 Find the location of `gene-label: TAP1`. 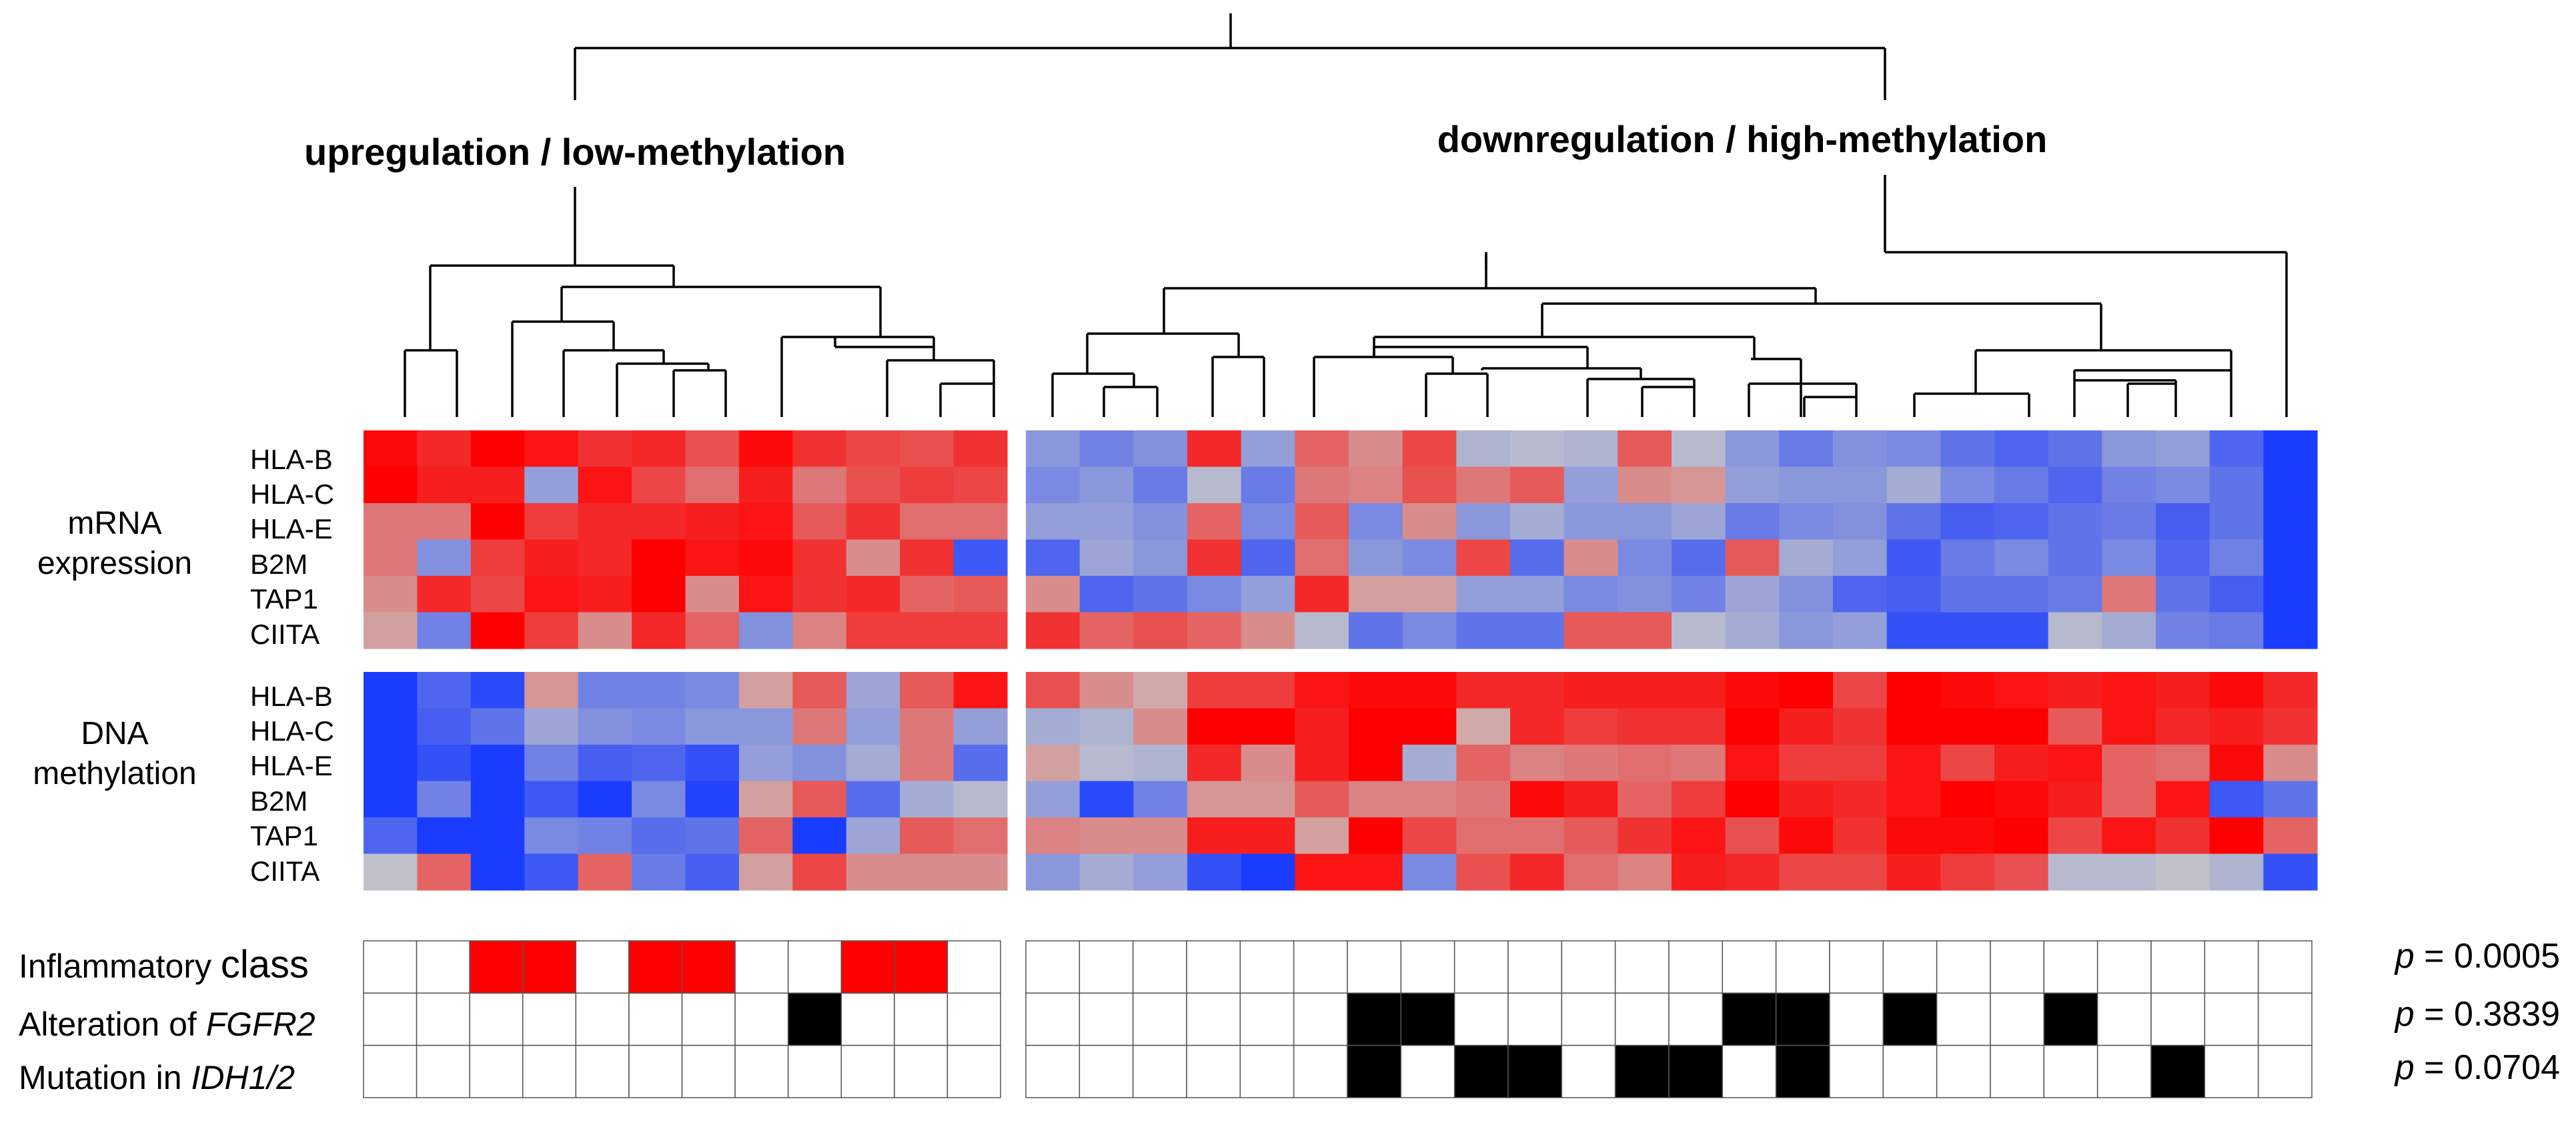

gene-label: TAP1 is located at coordinates (284, 835).